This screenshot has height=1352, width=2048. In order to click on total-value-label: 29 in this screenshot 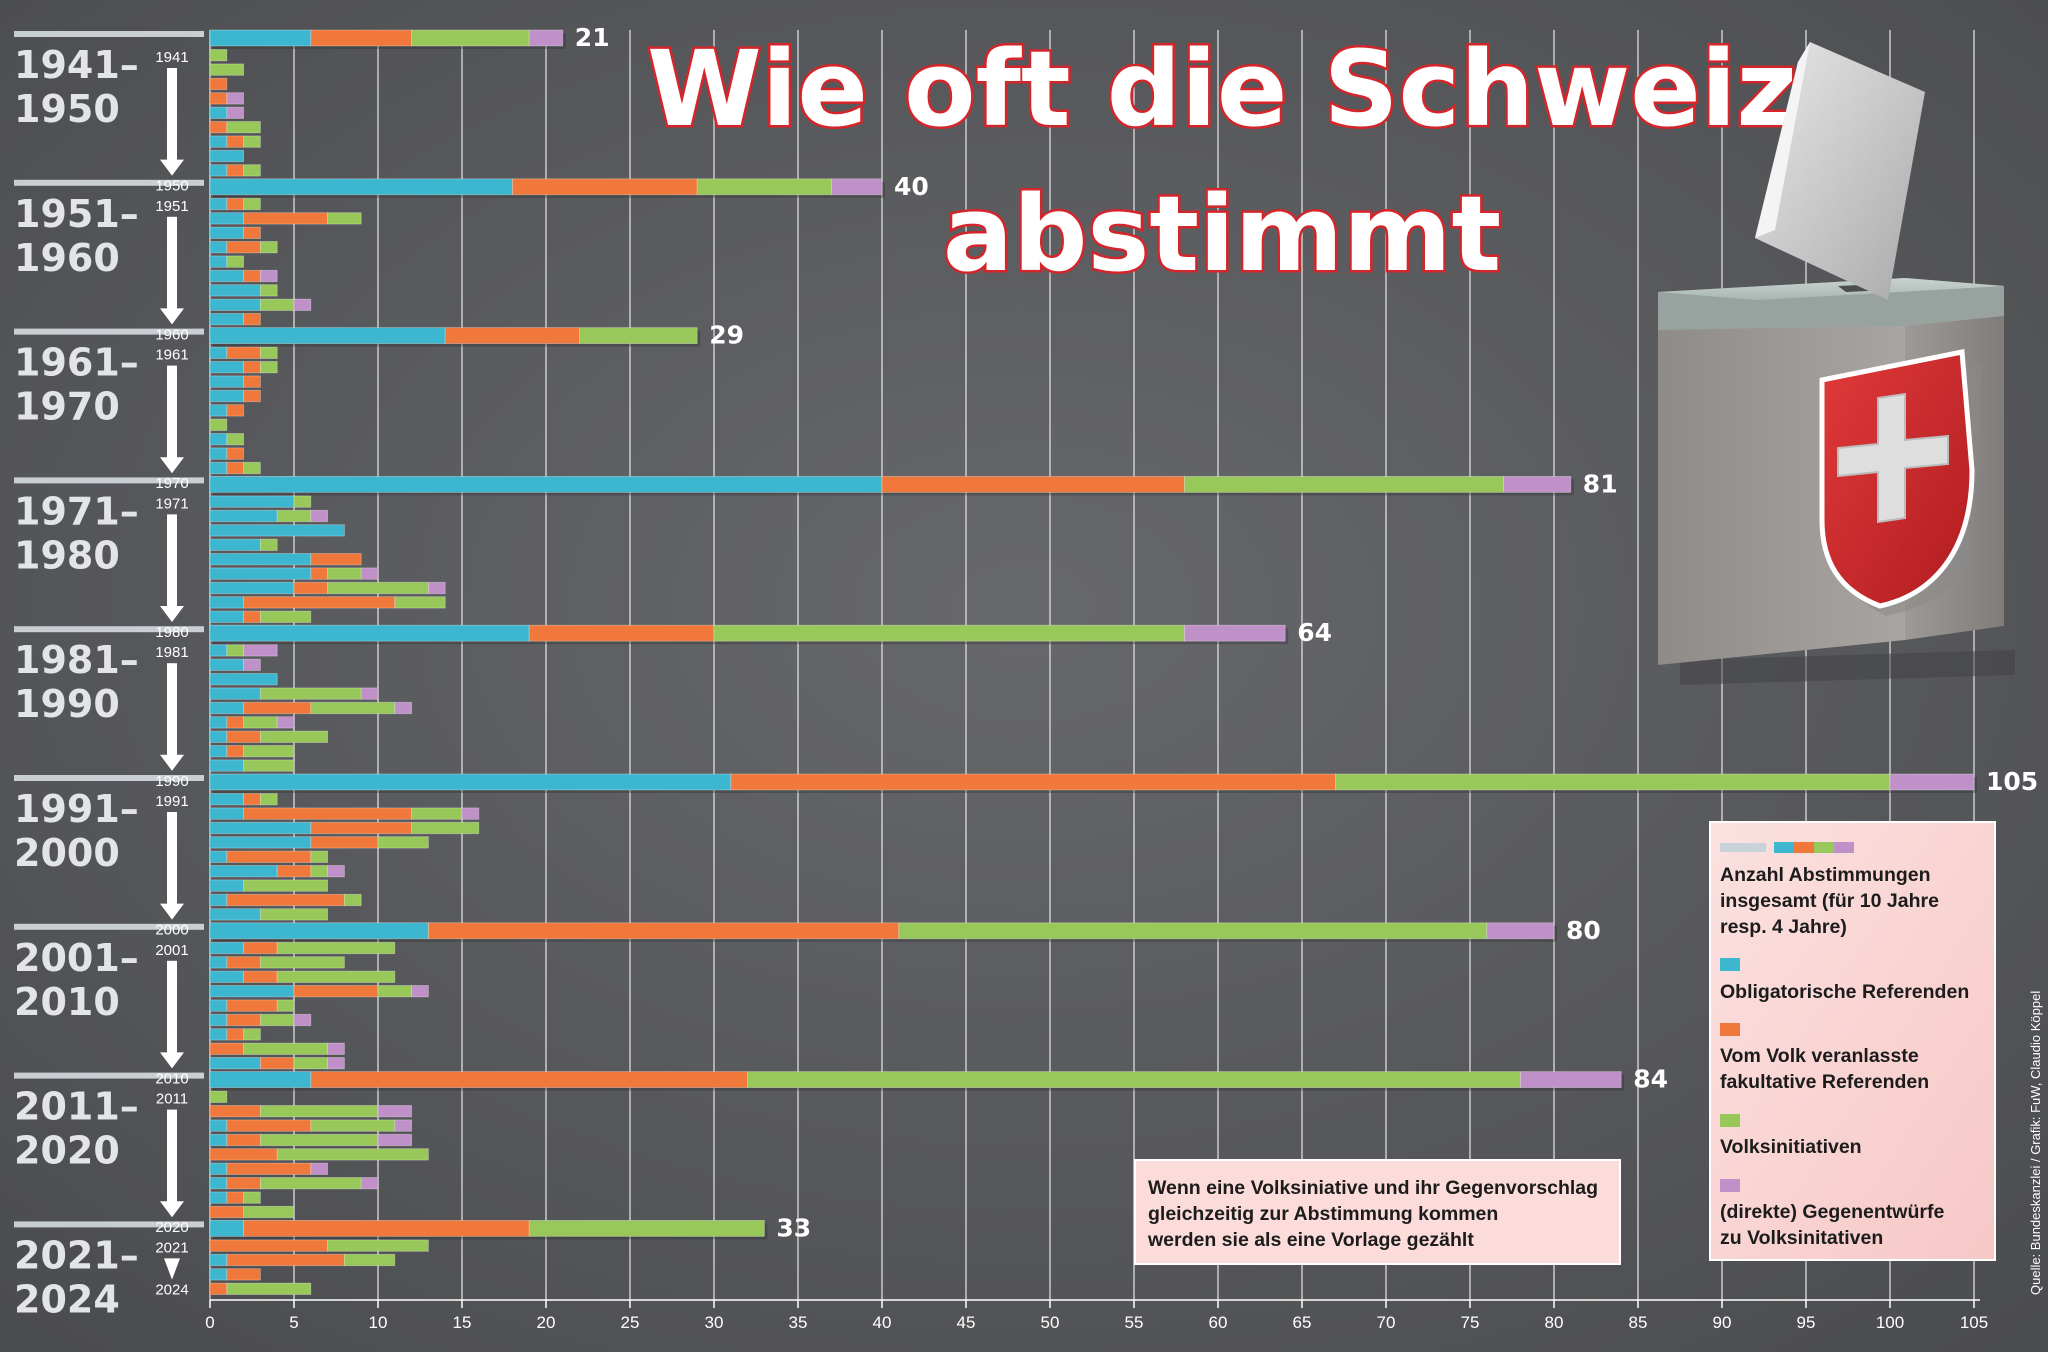, I will do `click(726, 335)`.